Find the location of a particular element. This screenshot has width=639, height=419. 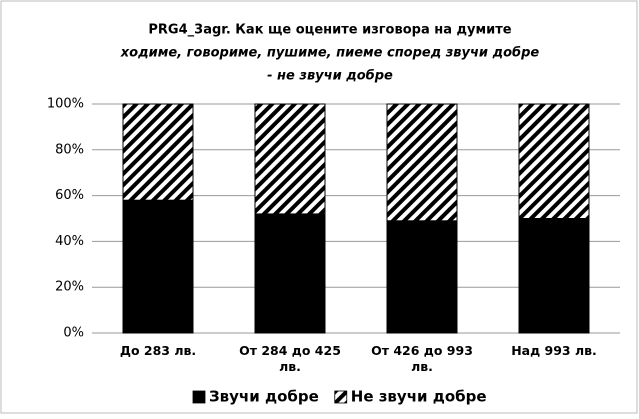

y-tick-label: 60% is located at coordinates (69, 195).